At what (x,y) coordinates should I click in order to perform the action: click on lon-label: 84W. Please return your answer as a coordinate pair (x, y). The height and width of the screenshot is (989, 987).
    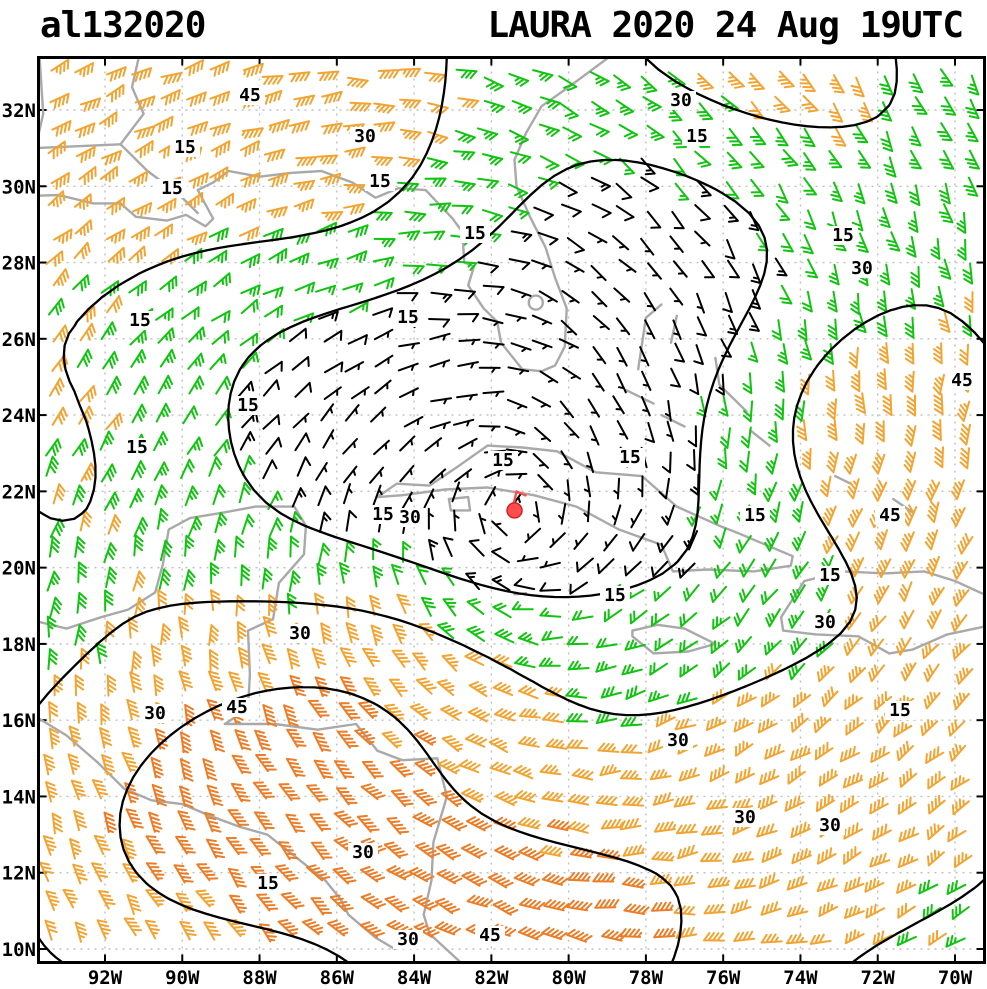
    Looking at the image, I should click on (414, 978).